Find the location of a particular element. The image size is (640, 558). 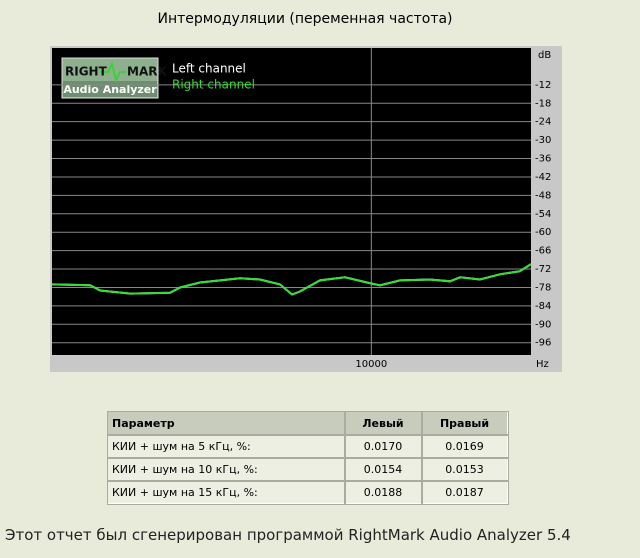

legend-entry: Right channel is located at coordinates (213, 85).